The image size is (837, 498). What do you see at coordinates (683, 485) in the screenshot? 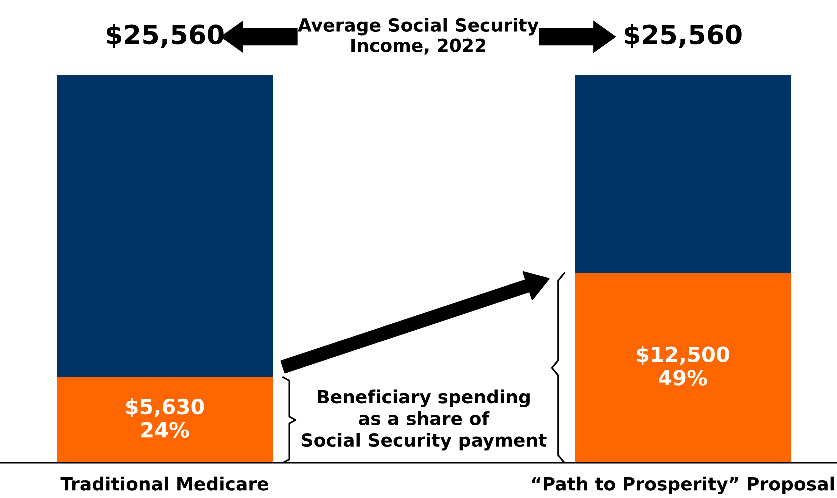
I see `x-tick-label: “Path to Prosperity” Proposal` at bounding box center [683, 485].